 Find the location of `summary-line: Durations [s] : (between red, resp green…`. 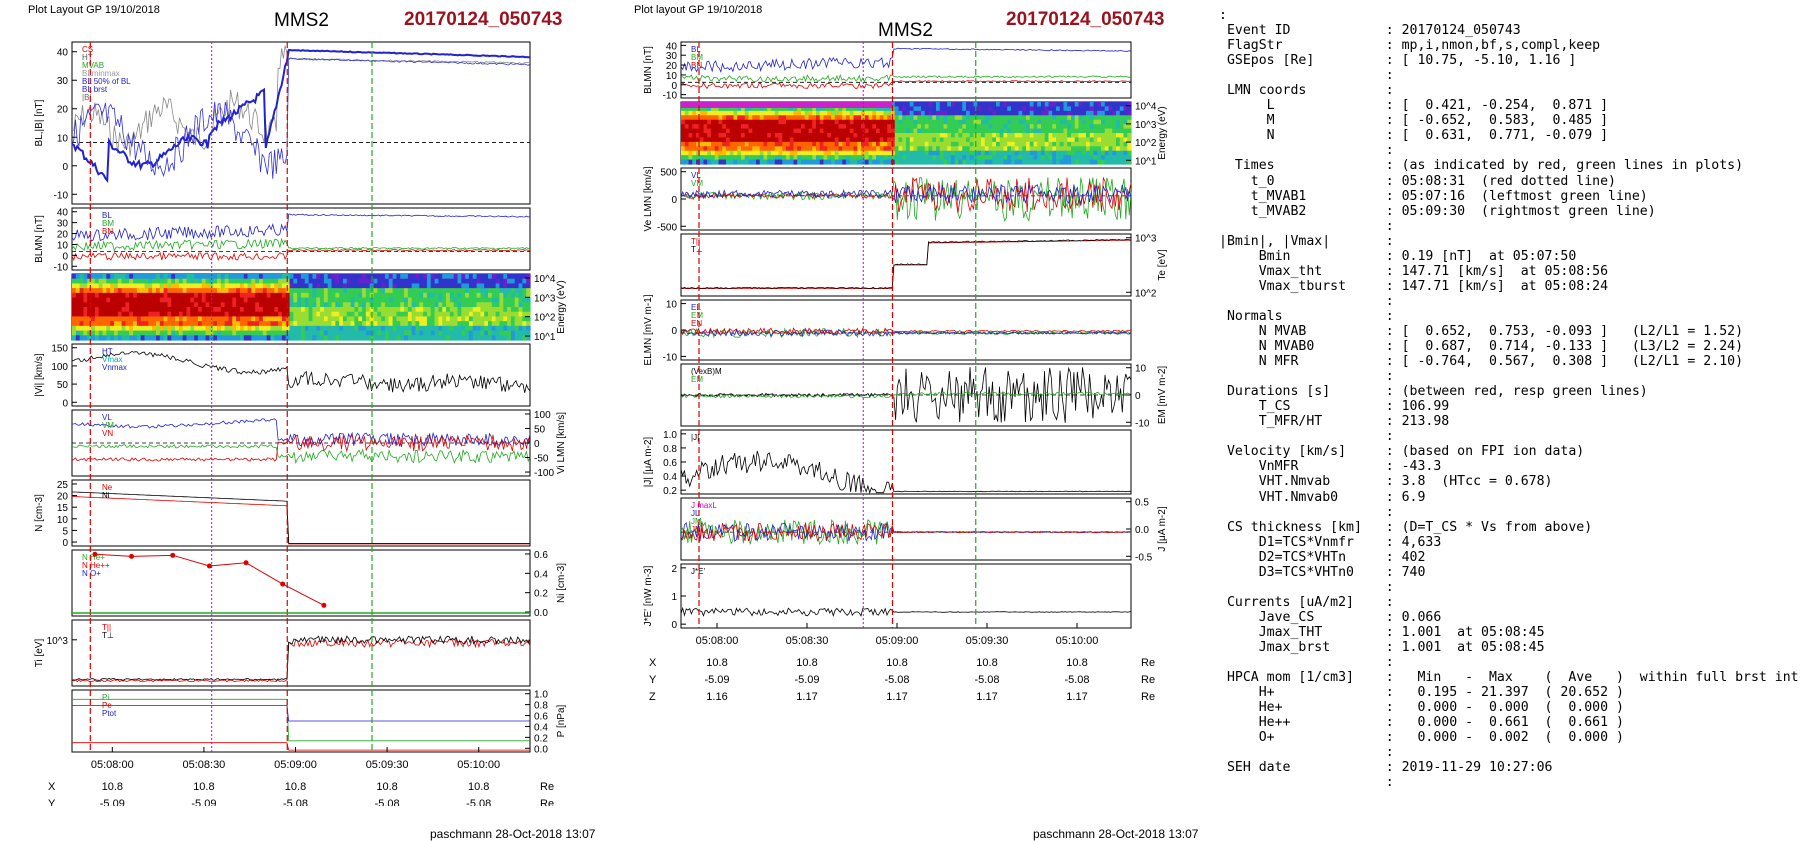

summary-line: Durations [s] : (between red, resp green… is located at coordinates (1433, 392).